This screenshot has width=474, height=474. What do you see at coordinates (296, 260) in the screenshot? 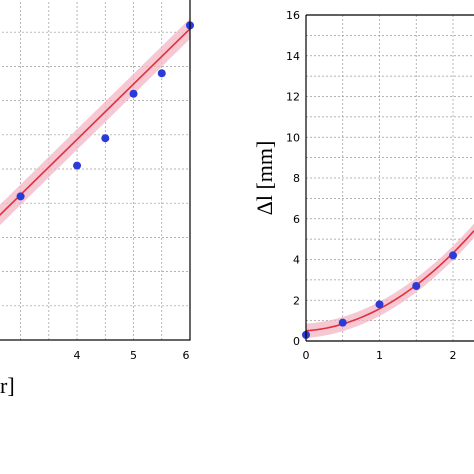
I see `right-y-tick-label: 4` at bounding box center [296, 260].